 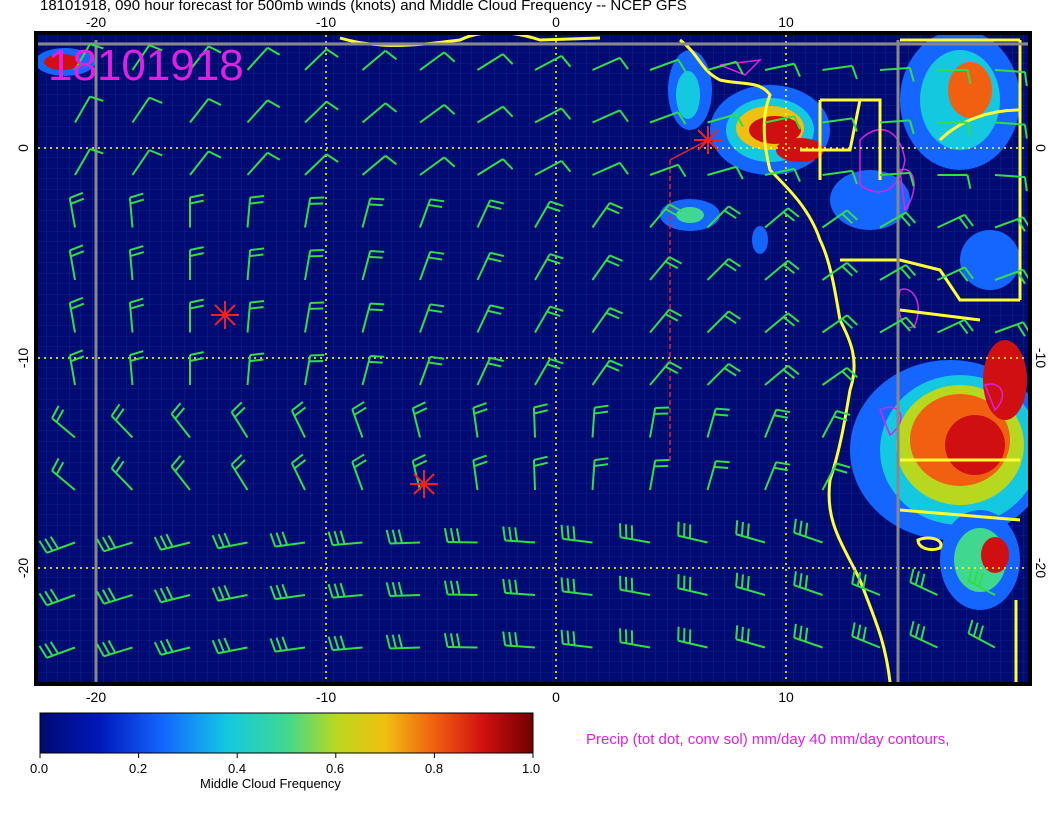 What do you see at coordinates (786, 22) in the screenshot?
I see `x-tick-label: 10` at bounding box center [786, 22].